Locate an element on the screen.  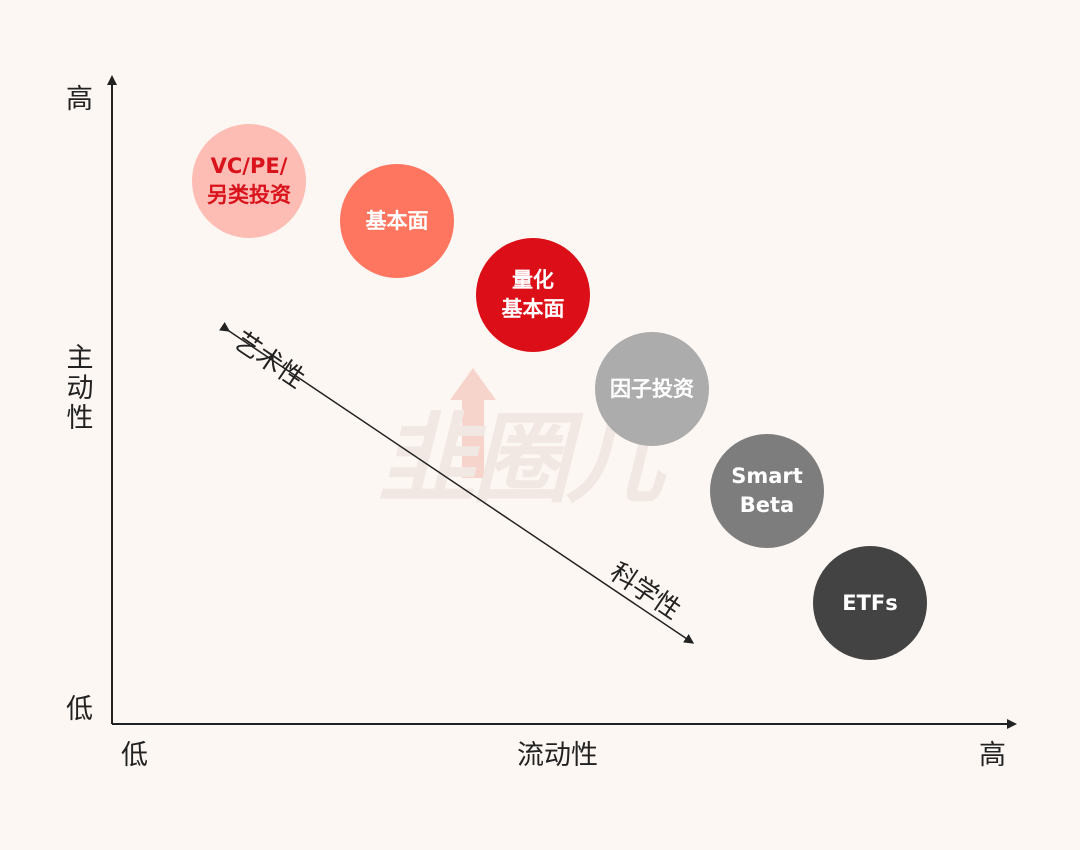
bubble-line: Beta is located at coordinates (767, 505).